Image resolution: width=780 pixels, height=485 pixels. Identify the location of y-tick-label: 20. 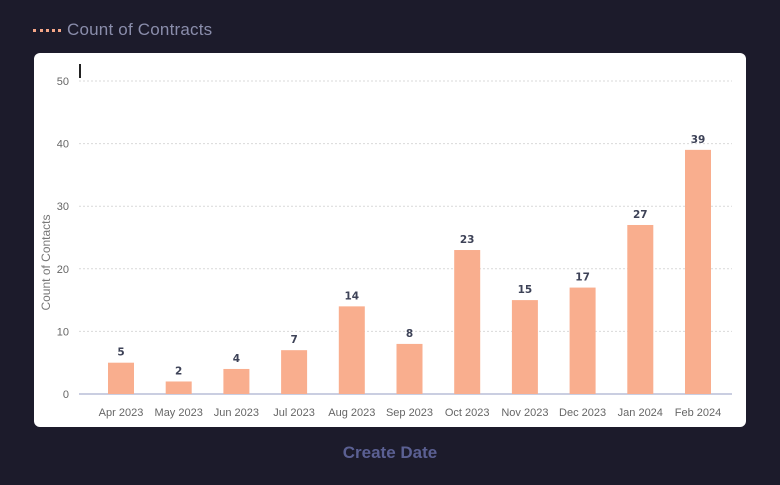
(63, 270).